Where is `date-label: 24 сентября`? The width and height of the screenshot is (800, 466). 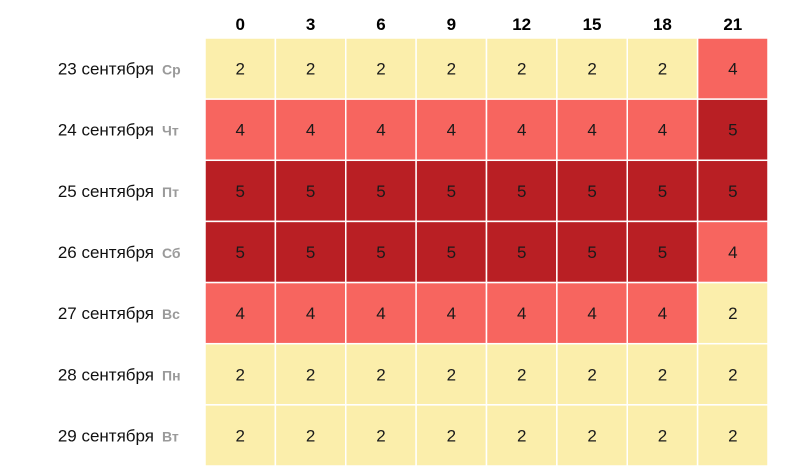 date-label: 24 сентября is located at coordinates (106, 130).